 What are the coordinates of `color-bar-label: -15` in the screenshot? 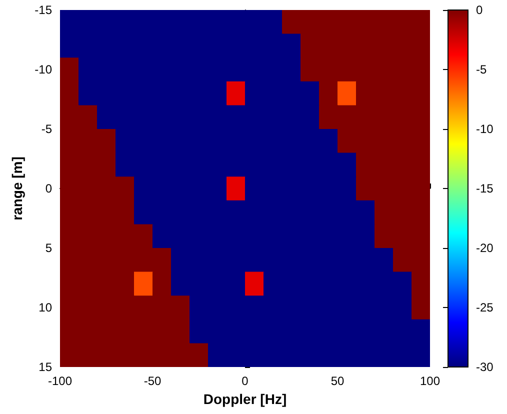 It's located at (485, 189).